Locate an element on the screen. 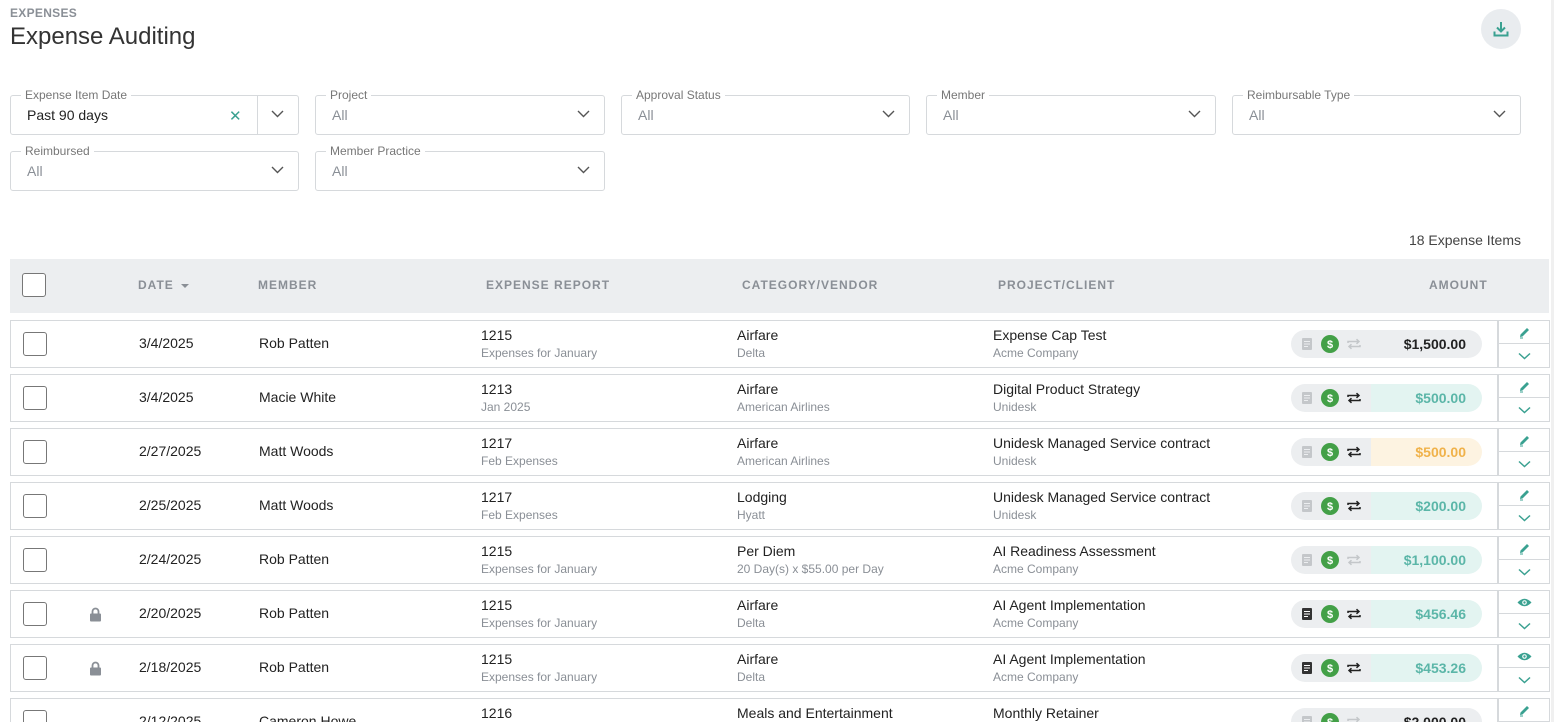  column-date: DATE is located at coordinates (164, 285).